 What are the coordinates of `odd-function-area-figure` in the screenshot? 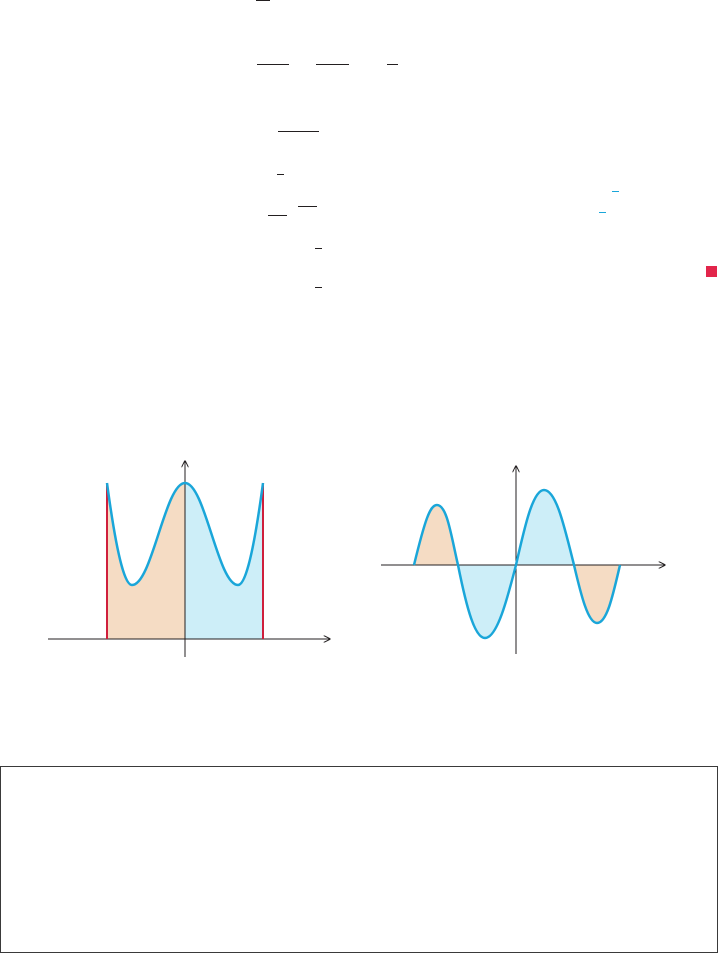 It's located at (528, 557).